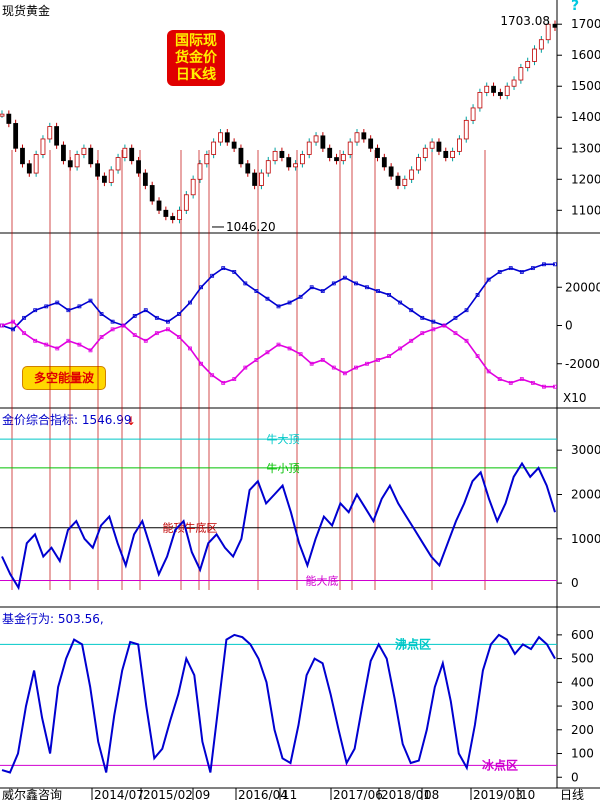 This screenshot has width=600, height=800. I want to click on reference-label: 能大底, so click(322, 580).